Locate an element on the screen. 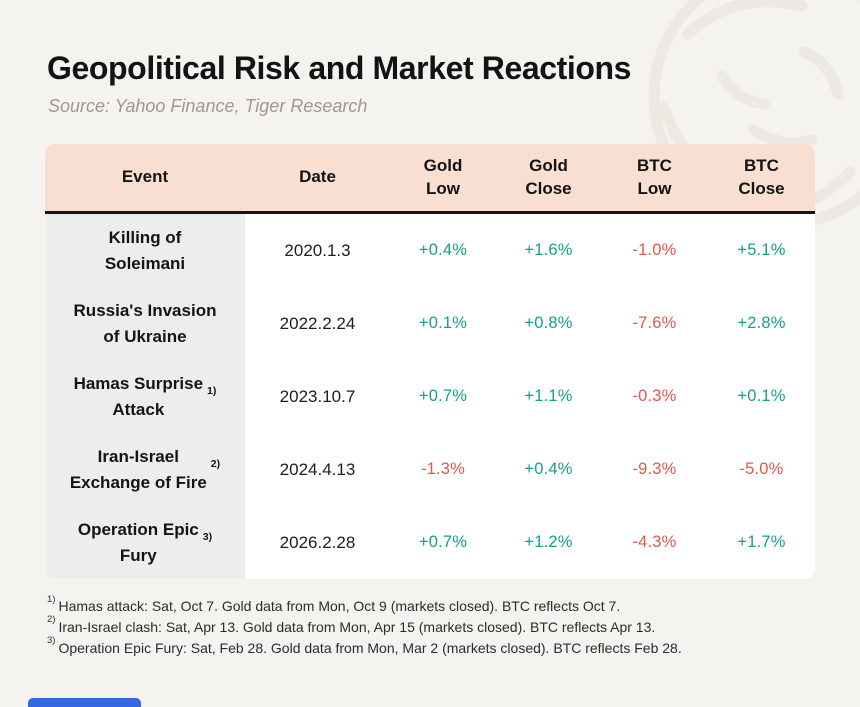  event-cell: Operation Epic Fury 3) is located at coordinates (145, 542).